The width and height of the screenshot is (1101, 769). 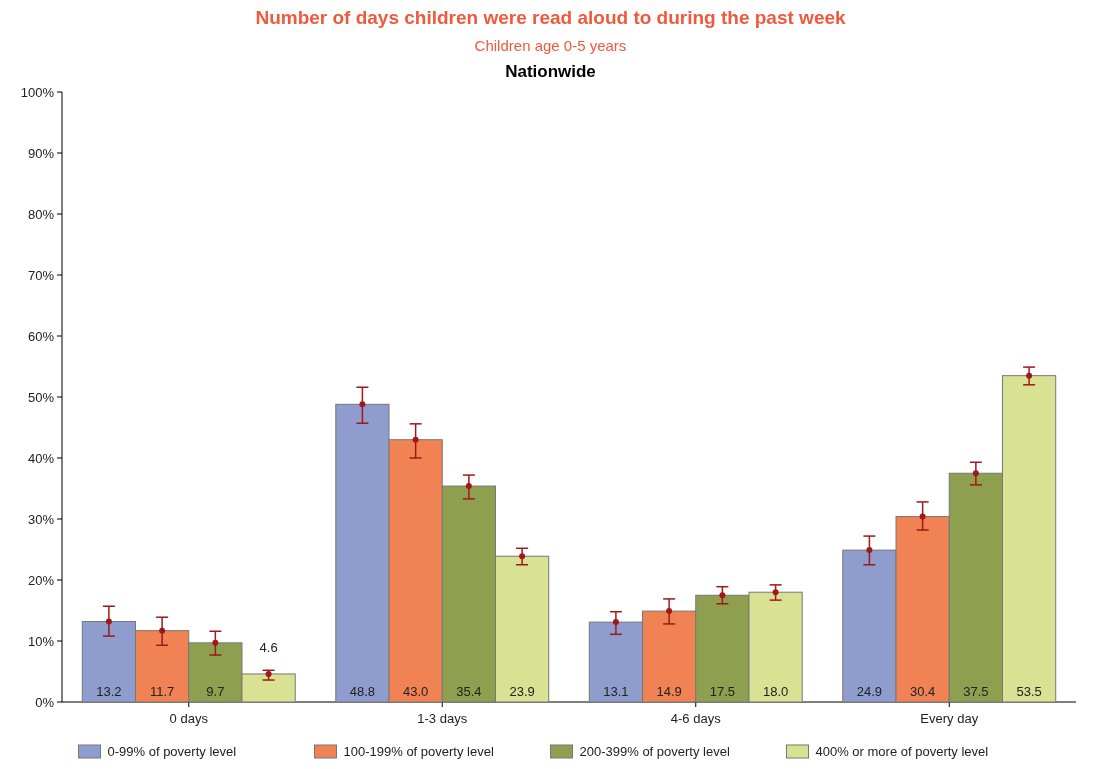 What do you see at coordinates (654, 751) in the screenshot?
I see `legend-label: 200-399% of poverty level` at bounding box center [654, 751].